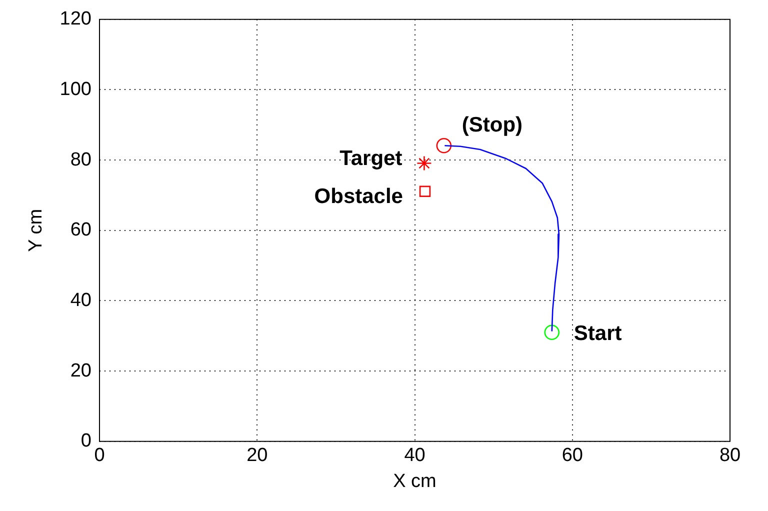  Describe the element at coordinates (36, 230) in the screenshot. I see `y-axis-title: Y cm` at that location.